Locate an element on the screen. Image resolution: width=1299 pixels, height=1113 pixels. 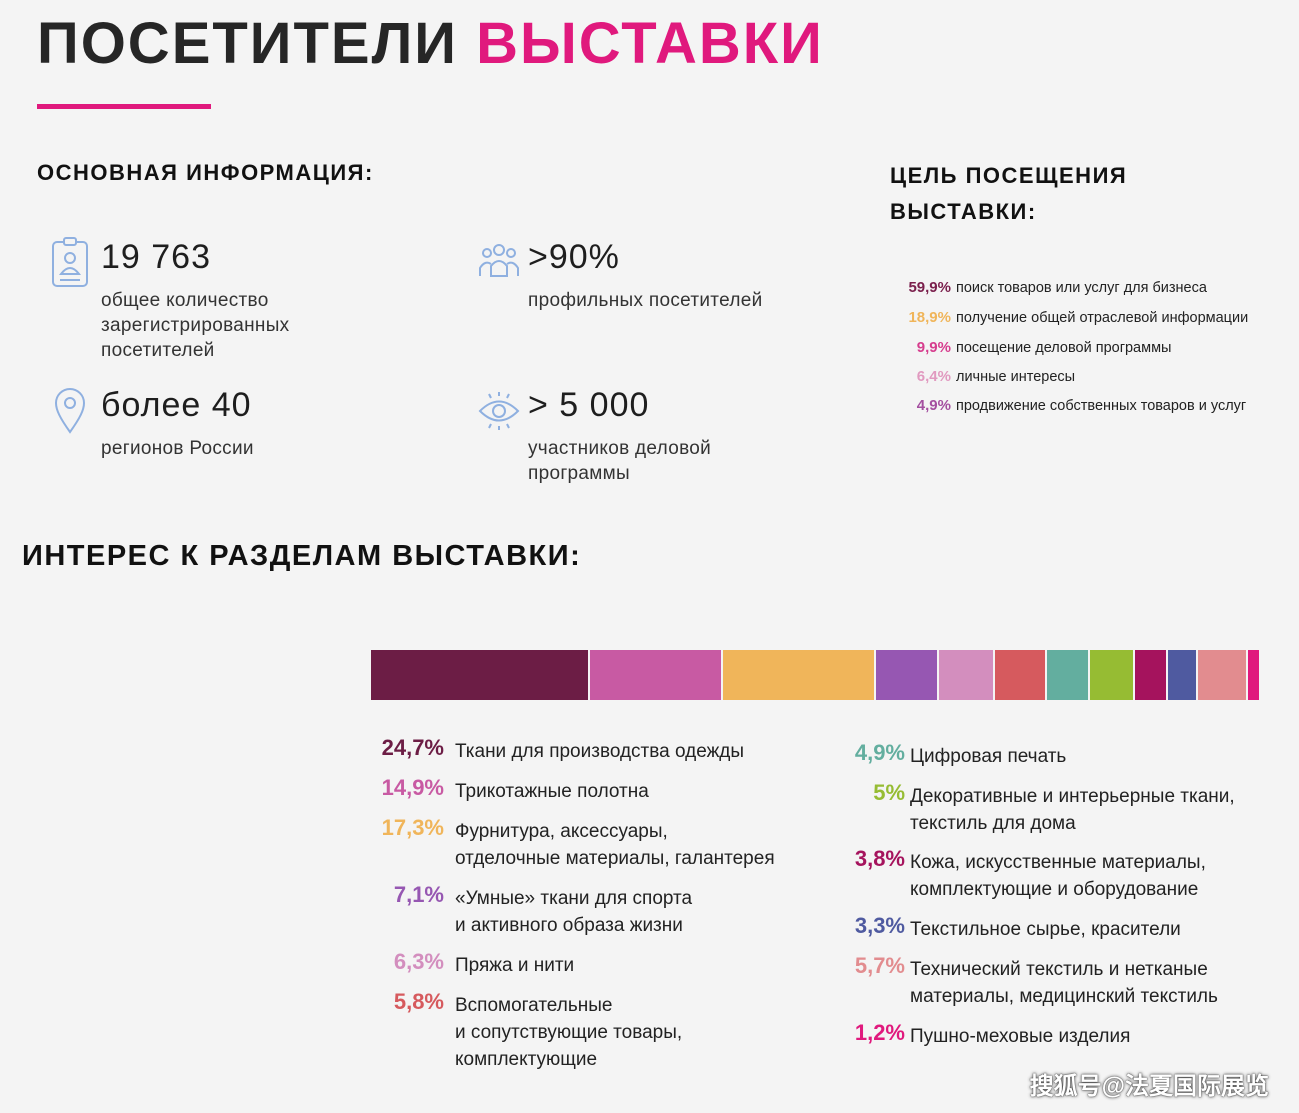
stat-business-program: > 5 000 участников деловой программы is located at coordinates (656, 439).